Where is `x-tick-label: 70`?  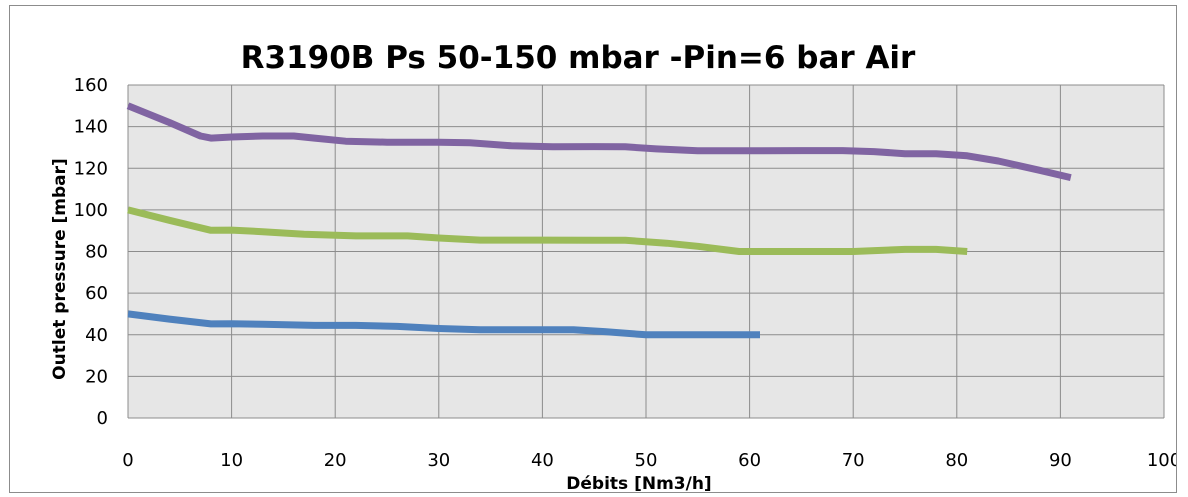 x-tick-label: 70 is located at coordinates (853, 460).